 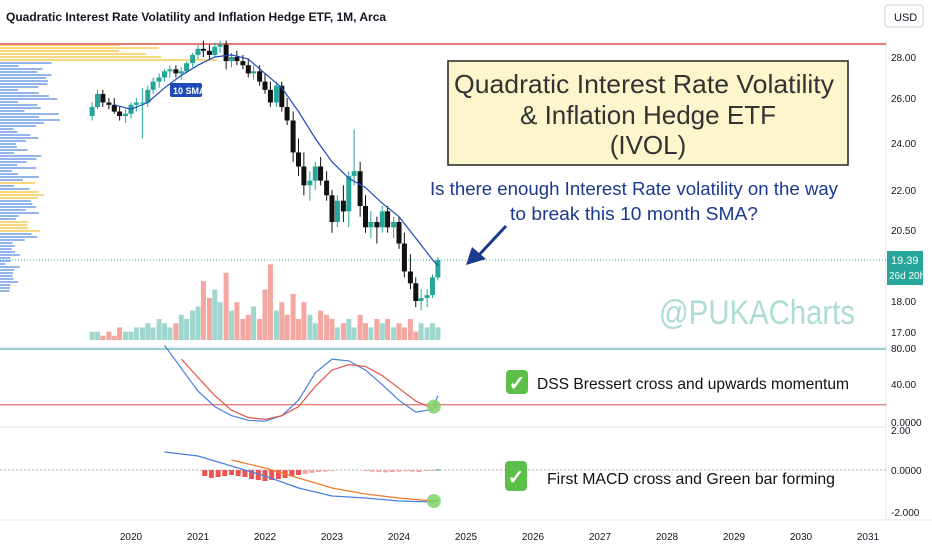 What do you see at coordinates (517, 382) in the screenshot?
I see `dss-check-icon: ✓` at bounding box center [517, 382].